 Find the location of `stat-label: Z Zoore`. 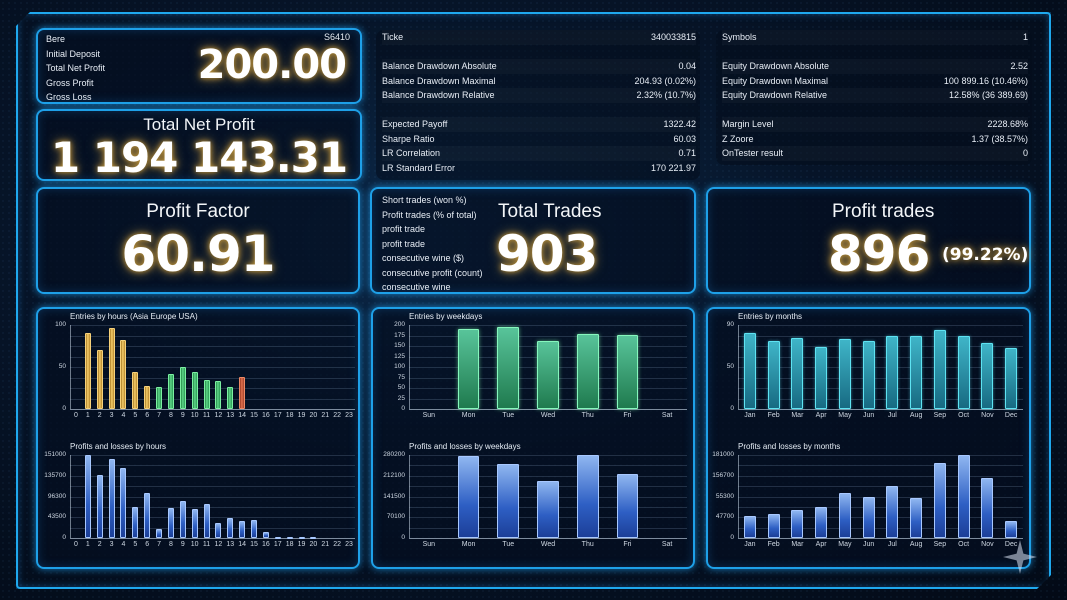

stat-label: Z Zoore is located at coordinates (738, 138).